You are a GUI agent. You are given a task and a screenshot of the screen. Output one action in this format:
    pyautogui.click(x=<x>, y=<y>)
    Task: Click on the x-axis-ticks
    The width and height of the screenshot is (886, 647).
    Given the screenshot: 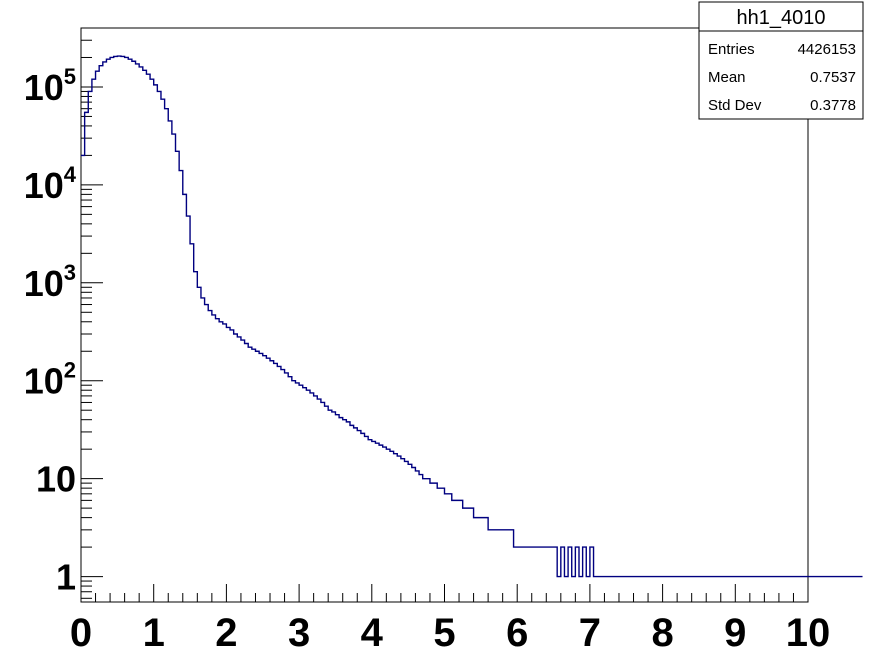 What is the action you would take?
    pyautogui.click(x=444, y=593)
    